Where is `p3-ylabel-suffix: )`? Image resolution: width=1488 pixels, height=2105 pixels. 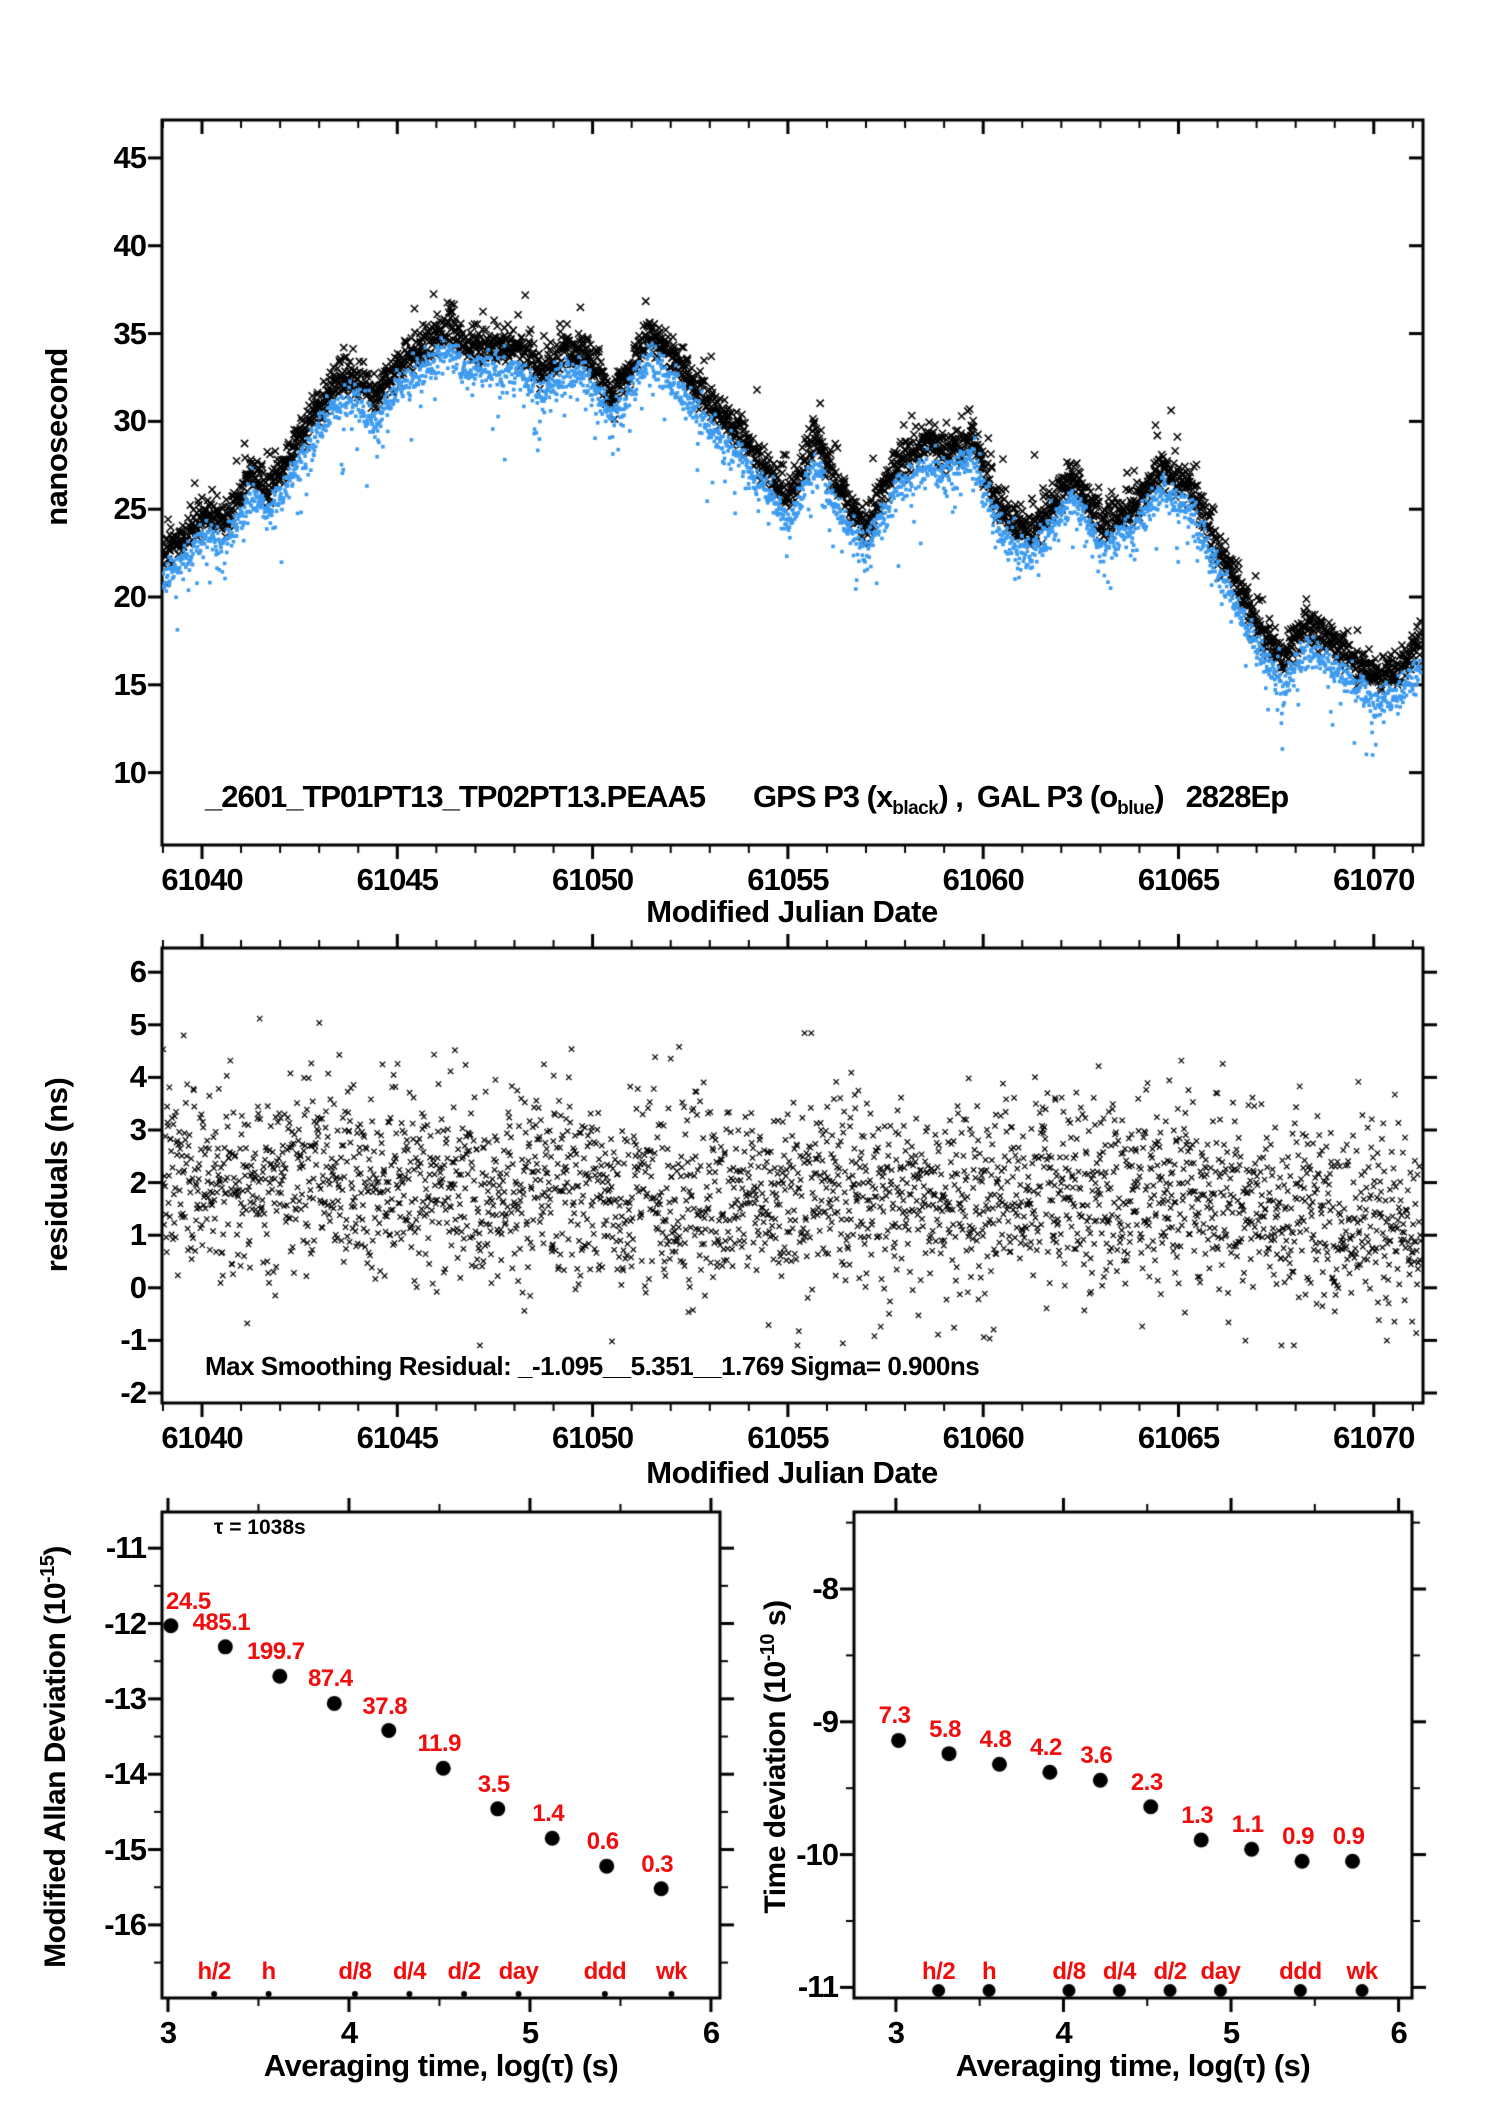
p3-ylabel-suffix: ) is located at coordinates (55, 1551).